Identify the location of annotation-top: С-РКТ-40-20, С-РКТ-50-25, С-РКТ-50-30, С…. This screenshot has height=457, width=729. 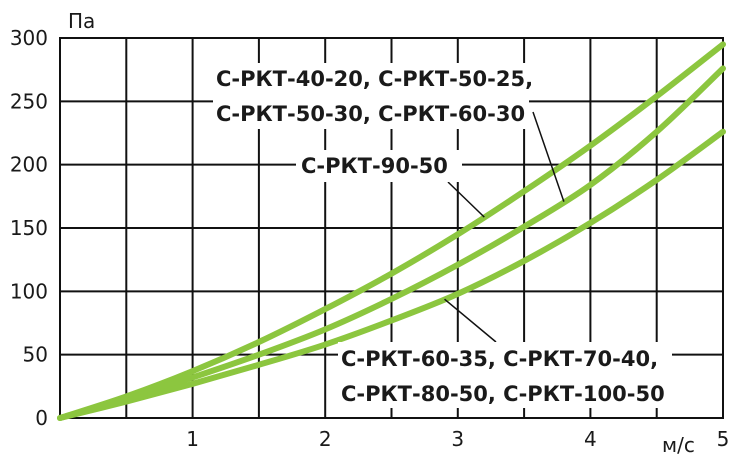
(373, 96).